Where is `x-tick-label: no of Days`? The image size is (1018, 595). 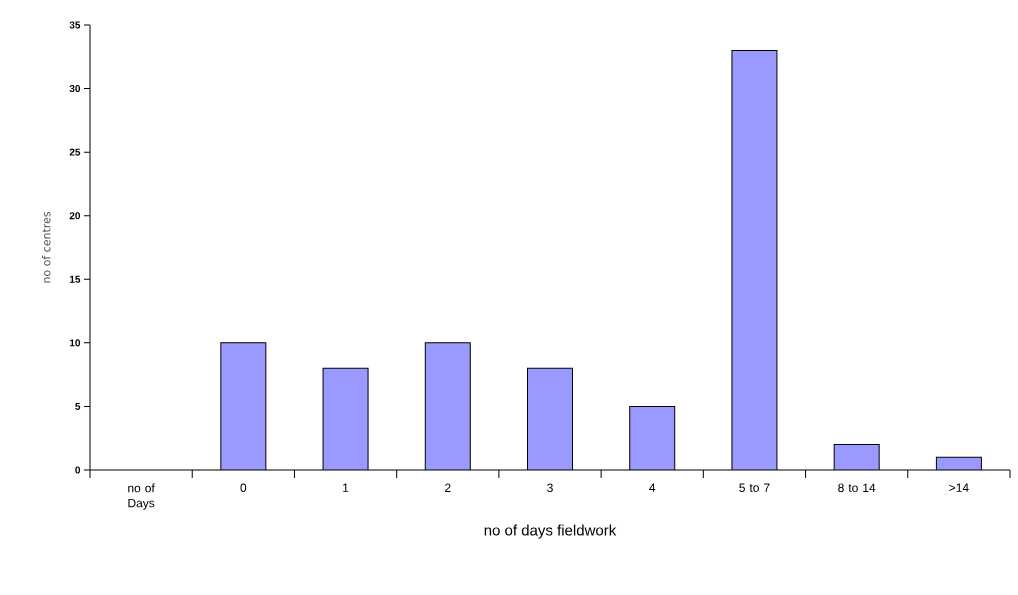
x-tick-label: no of Days is located at coordinates (141, 496).